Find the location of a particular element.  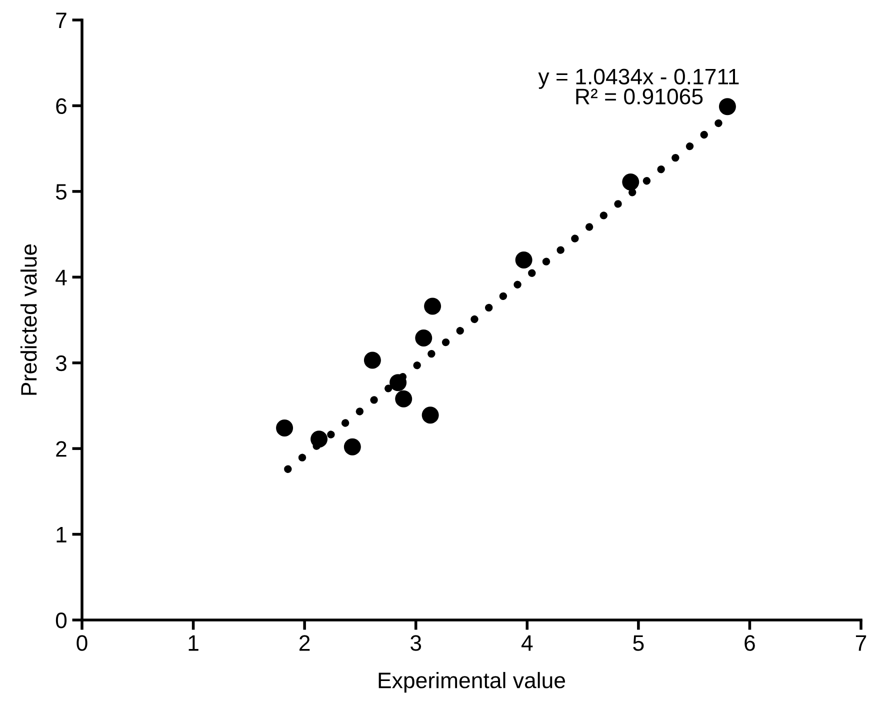

x-tick-label: 2 is located at coordinates (305, 643).